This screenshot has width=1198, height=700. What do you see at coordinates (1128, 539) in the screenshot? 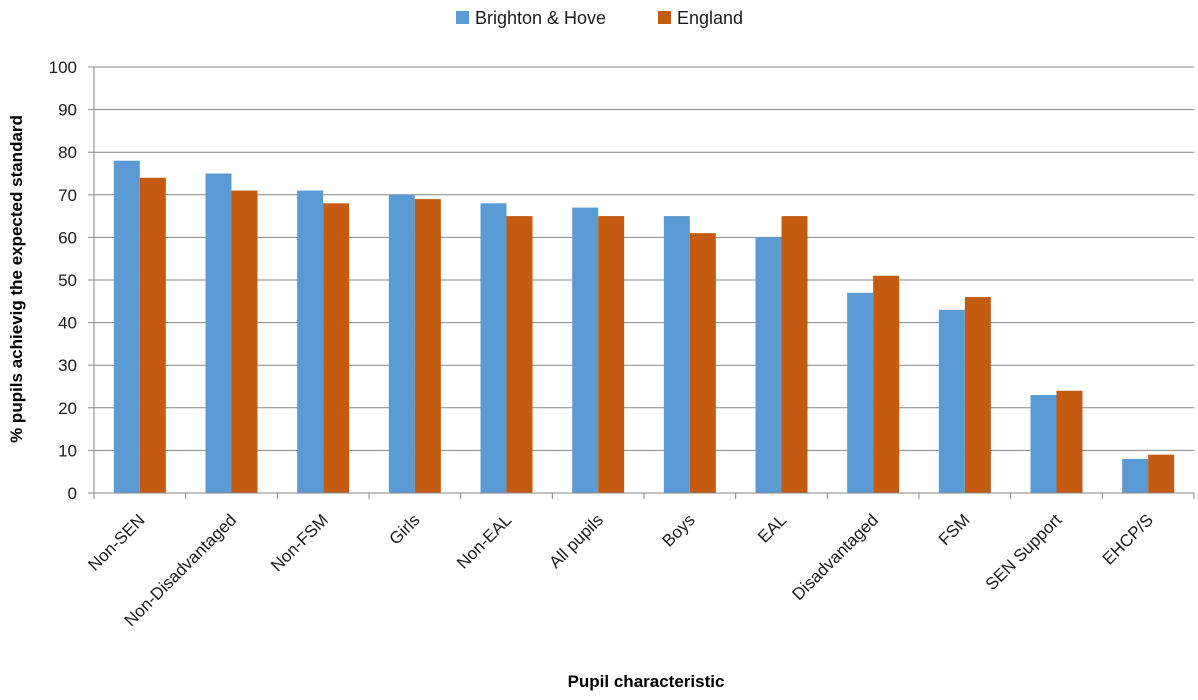
I see `x-tick-label: EHCP/S` at bounding box center [1128, 539].